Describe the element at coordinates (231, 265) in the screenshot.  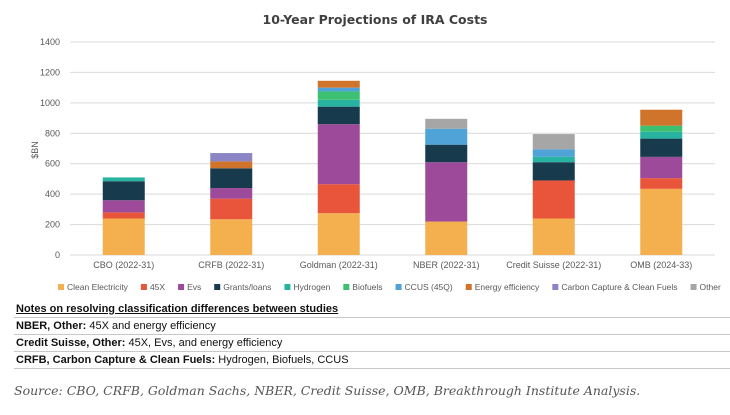
I see `x-tick-label: CRFB (2022-31)` at that location.